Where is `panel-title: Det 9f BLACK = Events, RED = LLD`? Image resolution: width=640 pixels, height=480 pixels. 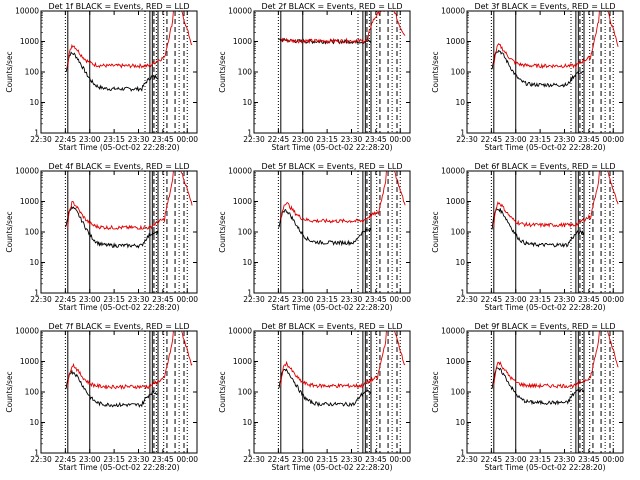
panel-title: Det 9f BLACK = Events, RED = LLD is located at coordinates (544, 326).